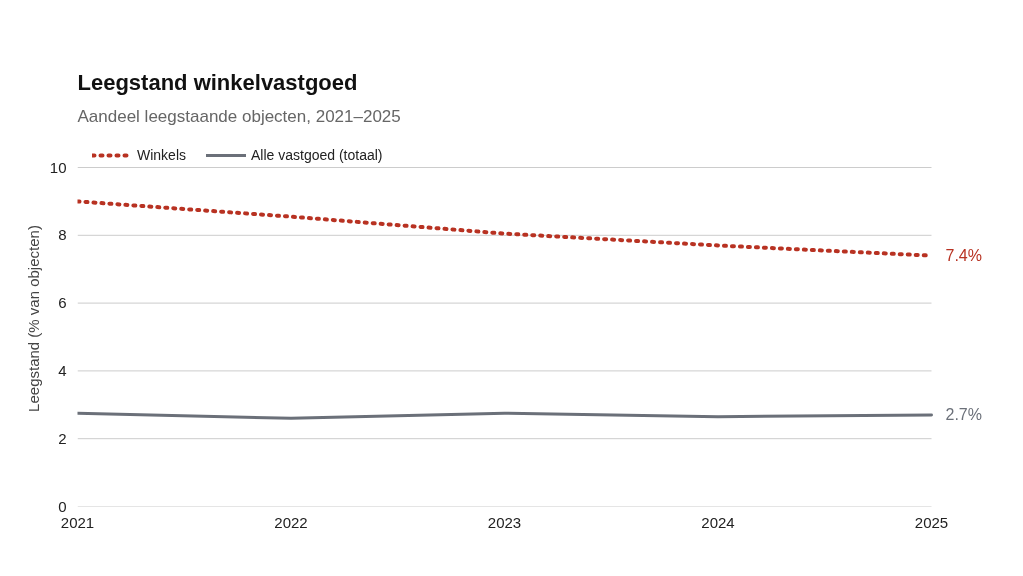 This screenshot has width=1023, height=576. What do you see at coordinates (963, 256) in the screenshot?
I see `annotation: 7.4%` at bounding box center [963, 256].